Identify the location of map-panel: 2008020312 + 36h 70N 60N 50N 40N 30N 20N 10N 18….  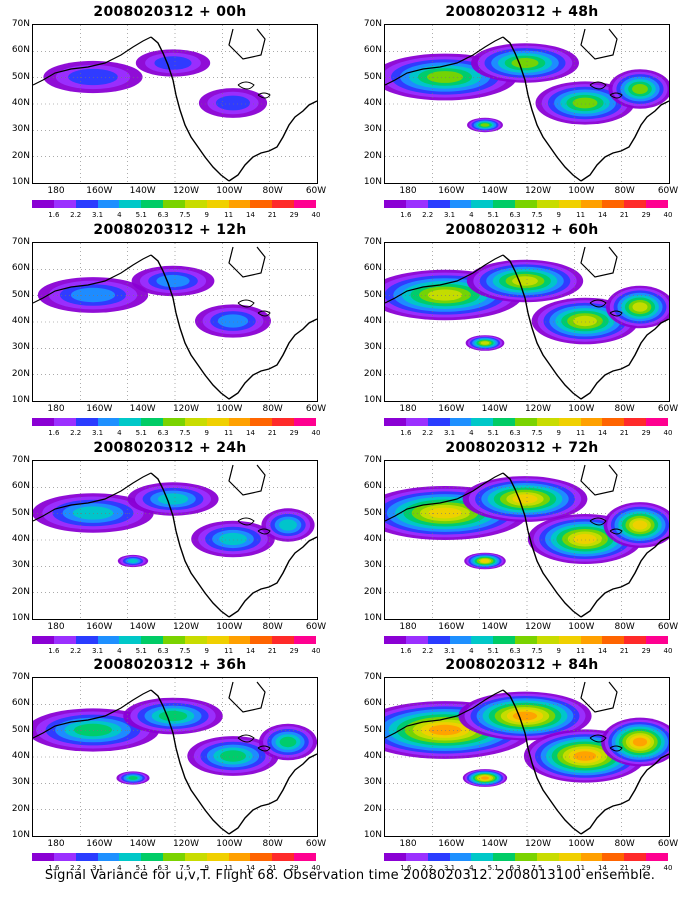
(170, 764).